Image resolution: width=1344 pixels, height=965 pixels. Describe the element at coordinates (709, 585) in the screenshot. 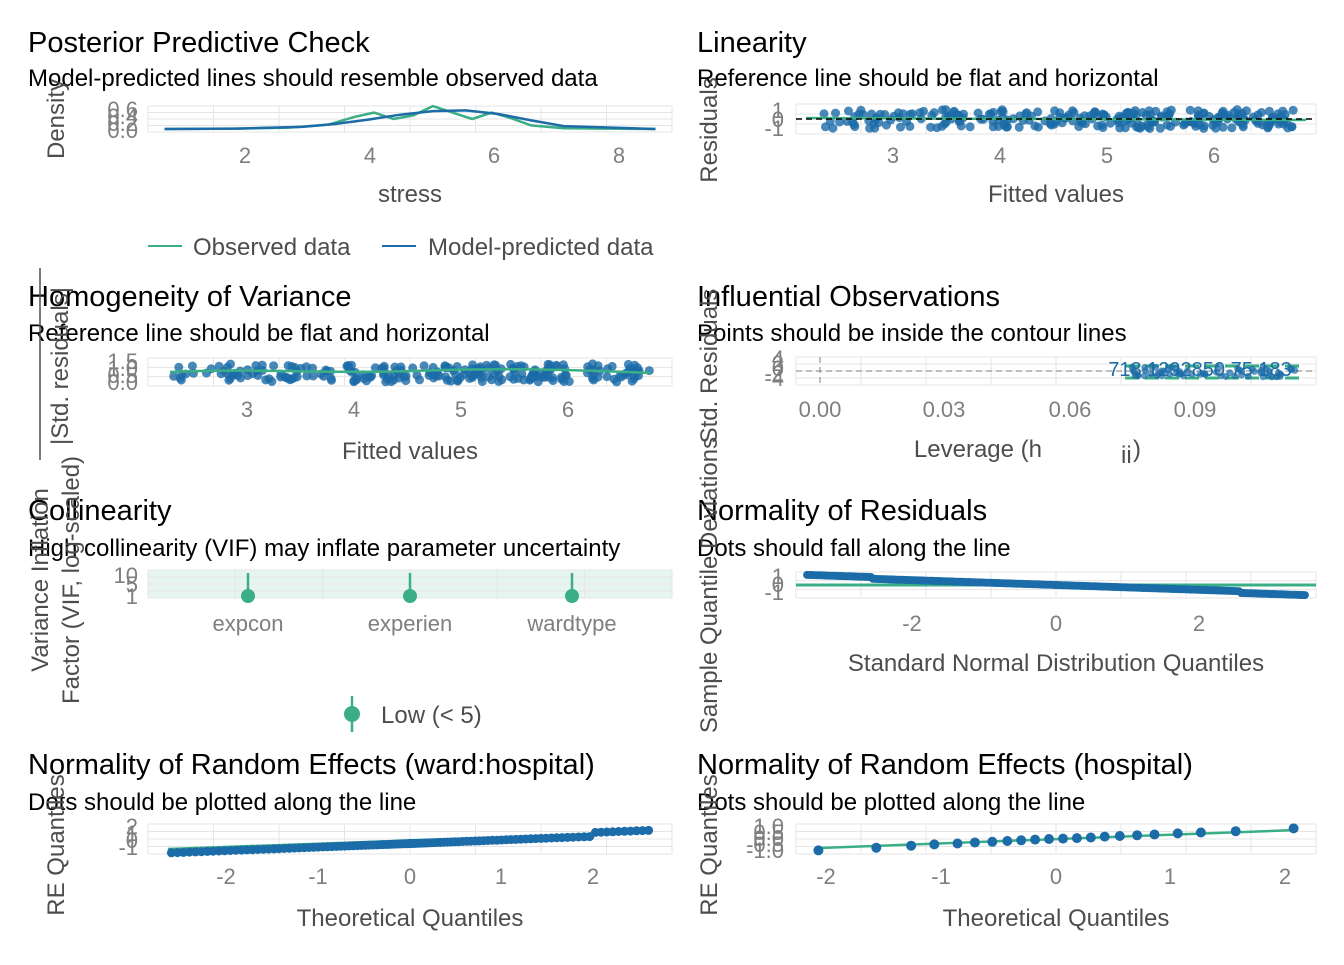

I see `y-axis-title: Sample Quantile Deviations` at that location.